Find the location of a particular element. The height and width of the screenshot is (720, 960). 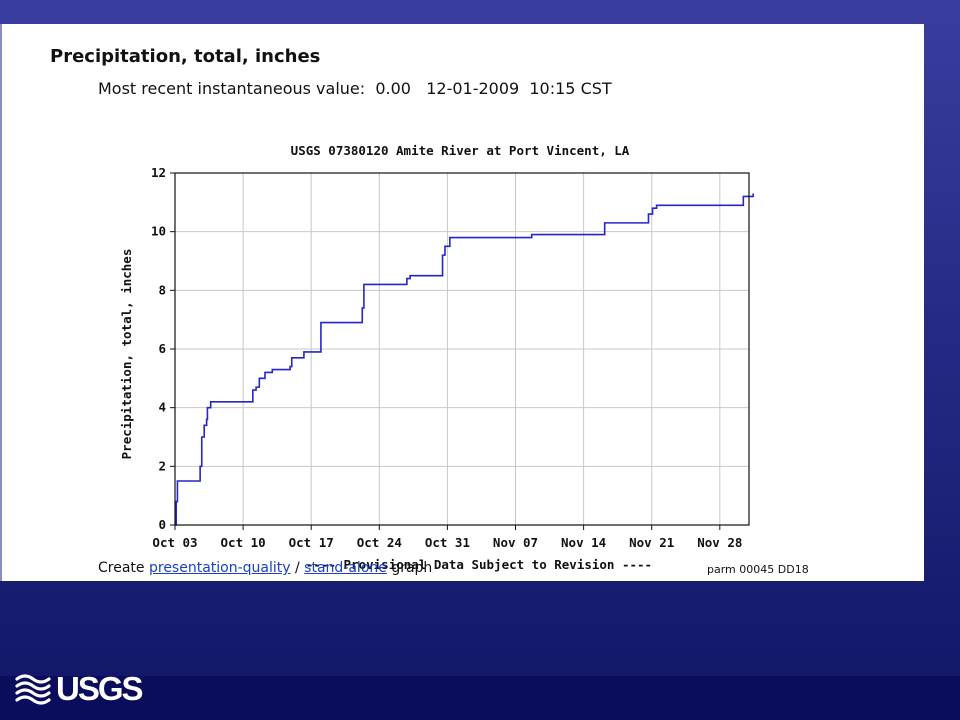

stand-alone-link: stand-alone is located at coordinates (345, 568).